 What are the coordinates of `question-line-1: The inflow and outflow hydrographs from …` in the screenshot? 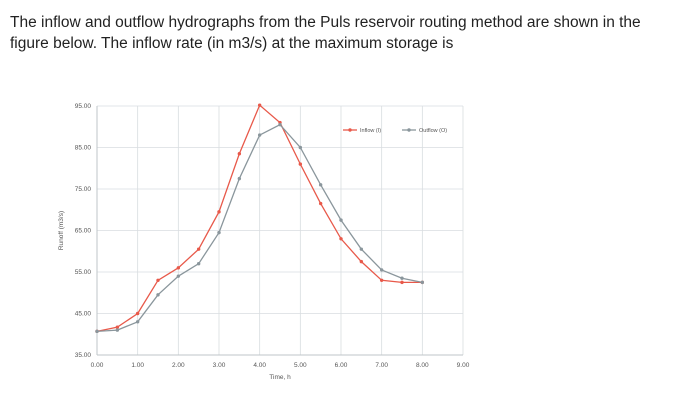 It's located at (325, 22).